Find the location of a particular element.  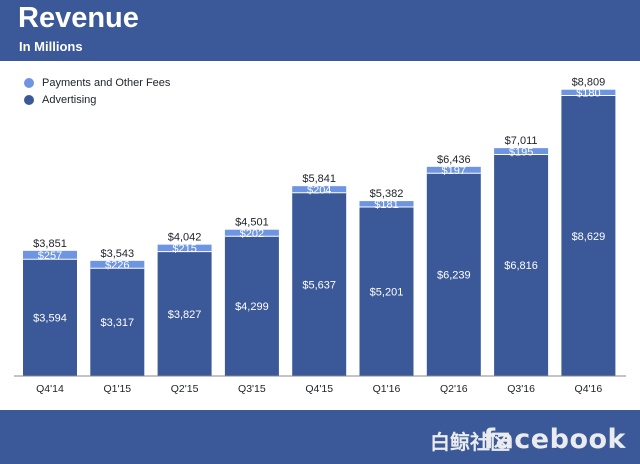

page-title: Revenue is located at coordinates (78, 18).